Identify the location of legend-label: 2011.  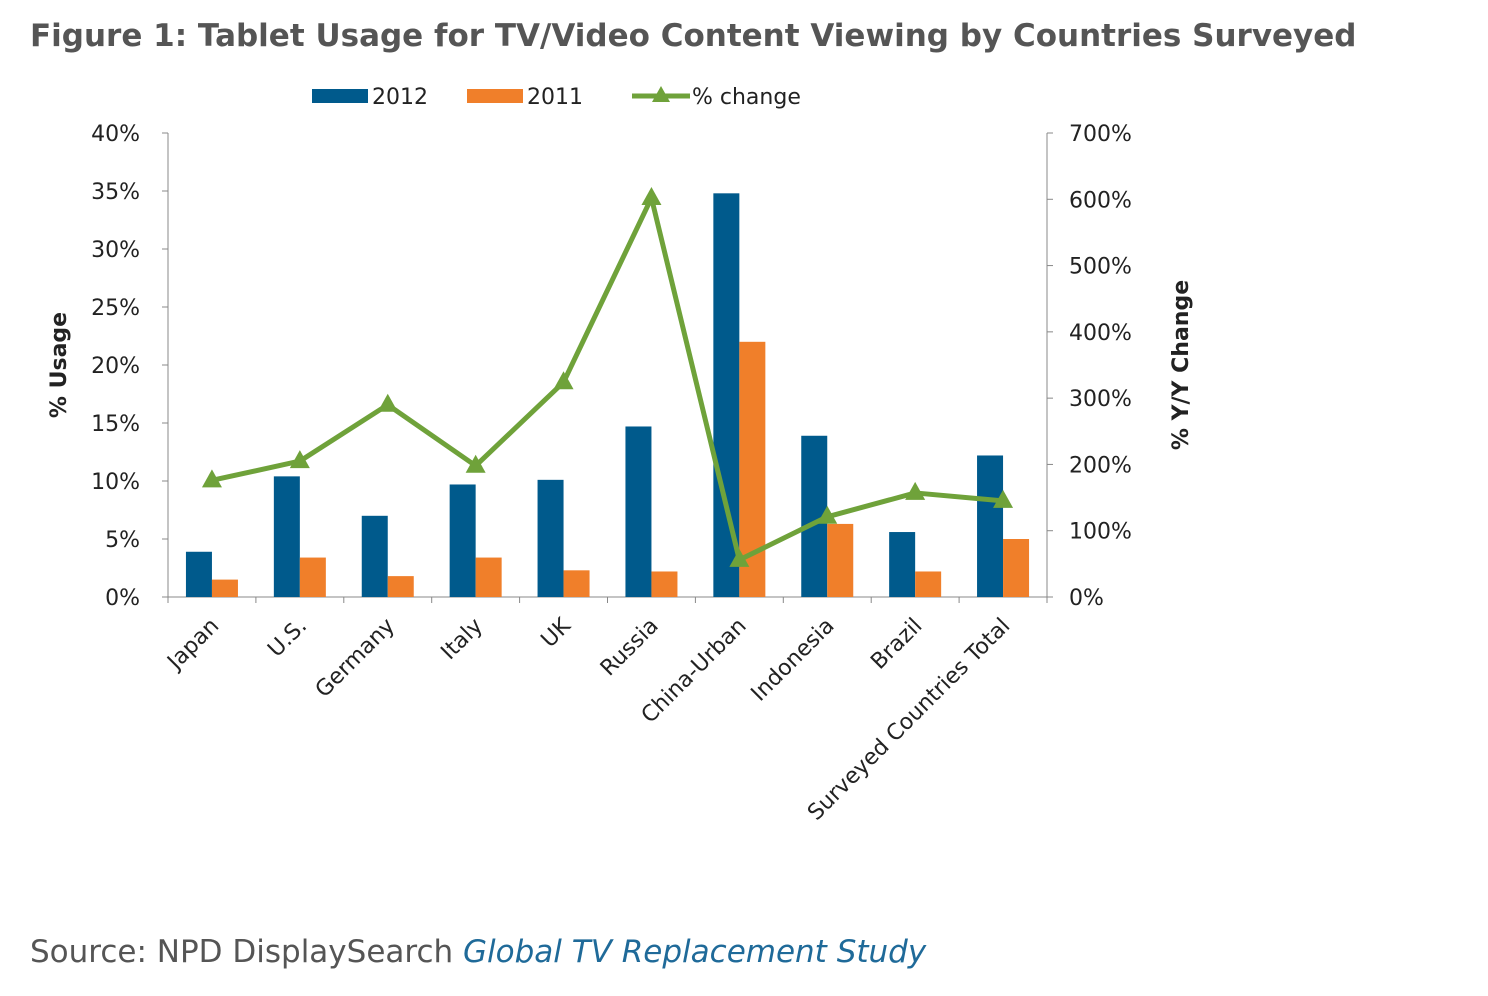
(555, 97).